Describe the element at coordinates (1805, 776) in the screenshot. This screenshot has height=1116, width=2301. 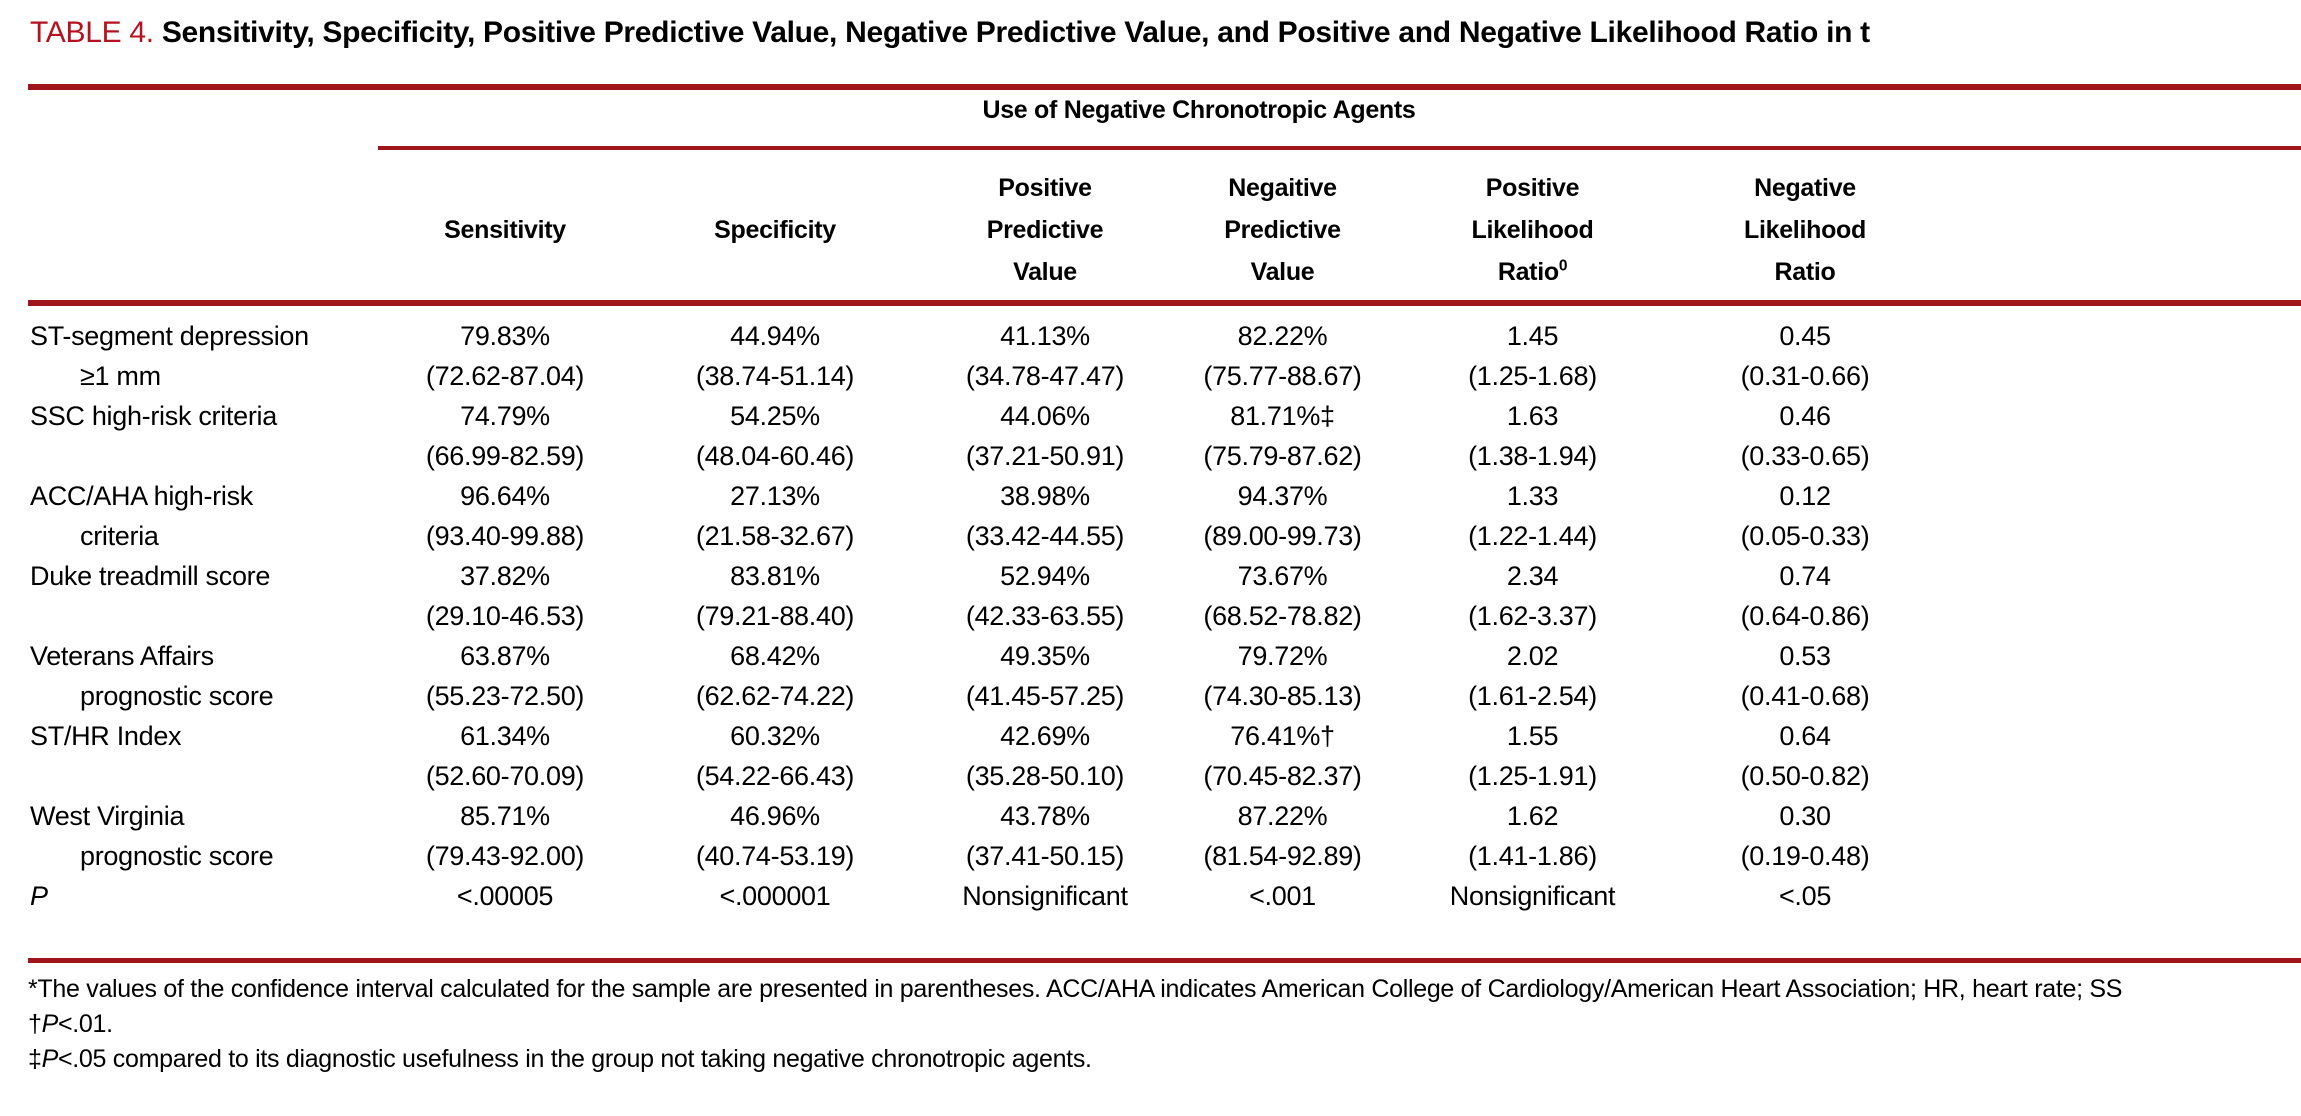
I see `data-cell-ci: (0.50-0.82)` at that location.